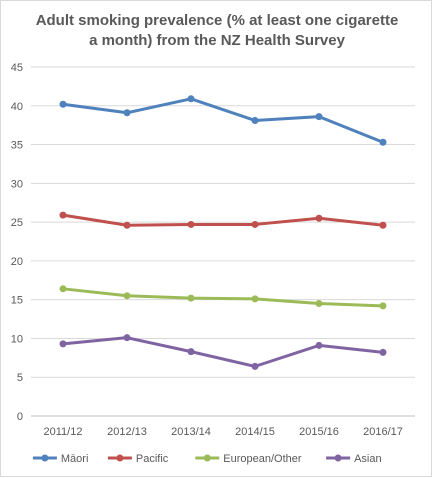 The width and height of the screenshot is (432, 478). What do you see at coordinates (17, 146) in the screenshot?
I see `y-tick-label: 35` at bounding box center [17, 146].